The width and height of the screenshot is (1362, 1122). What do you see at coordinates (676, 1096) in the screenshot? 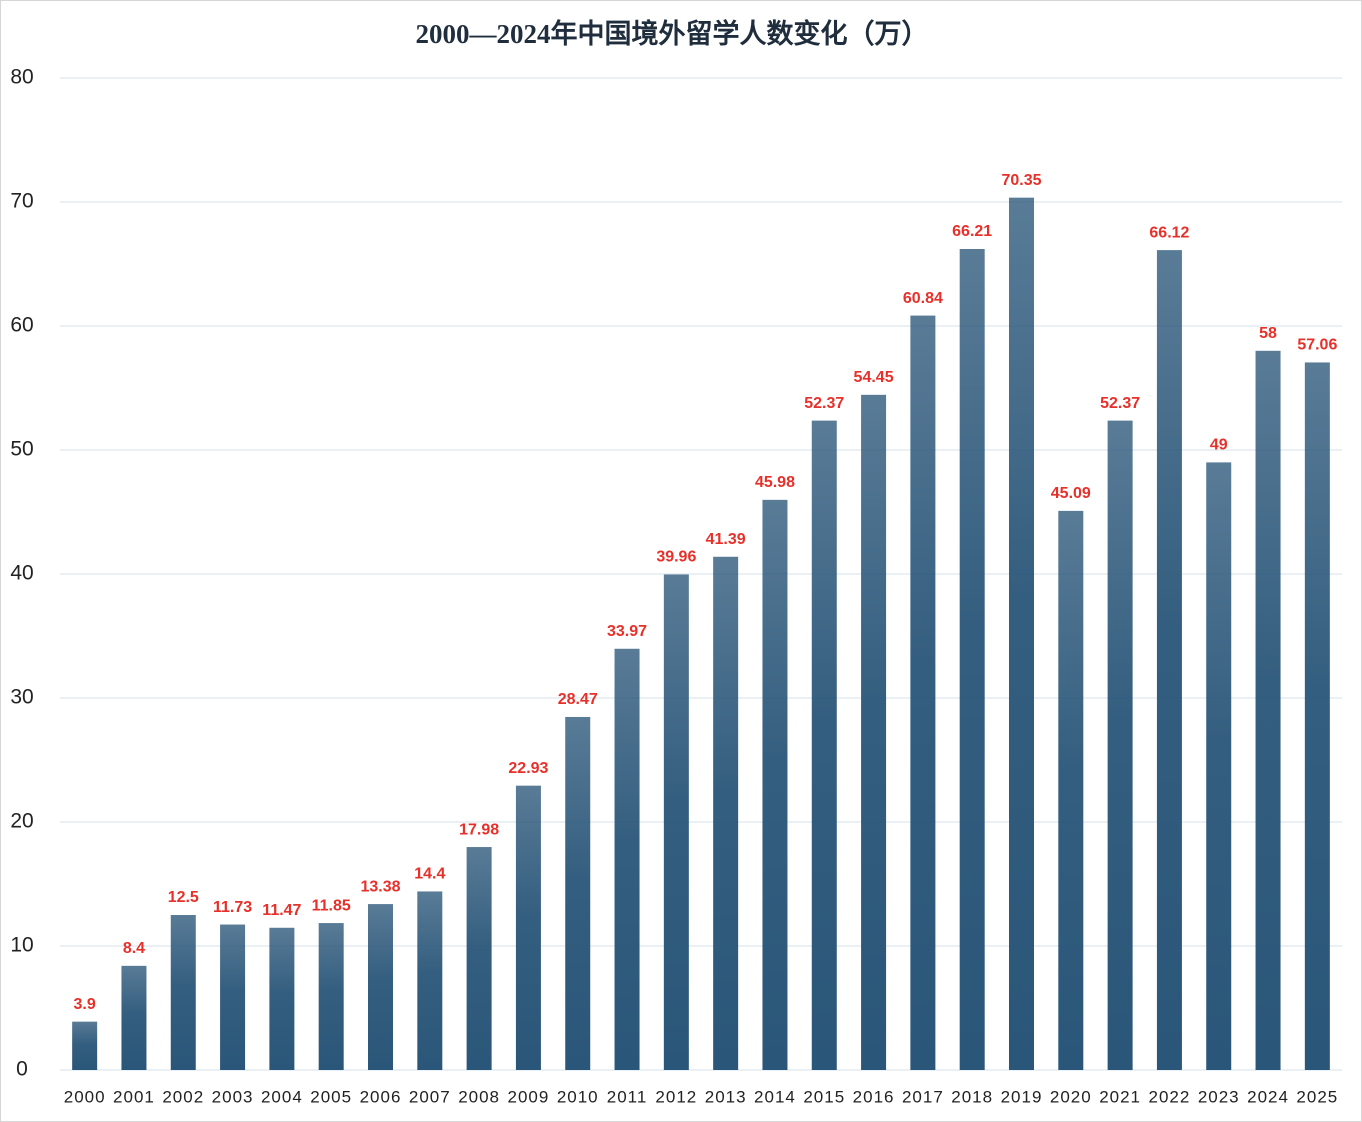
I see `x-tick-label: 2012` at bounding box center [676, 1096].